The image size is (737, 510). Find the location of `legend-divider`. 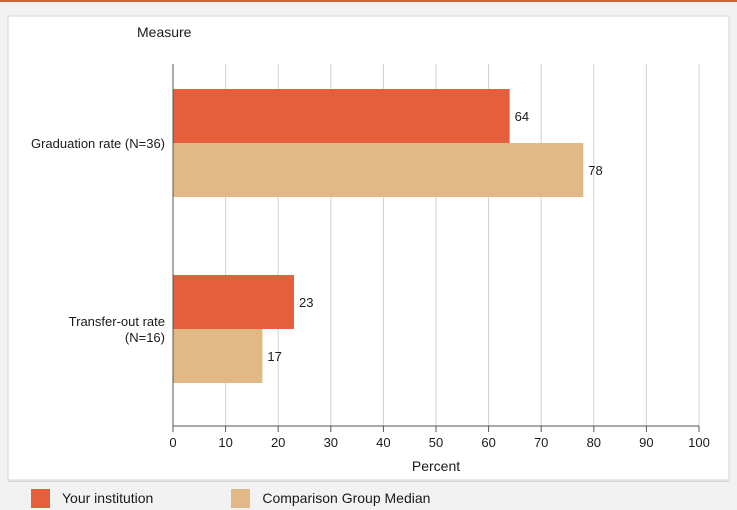

legend-divider is located at coordinates (368, 481).